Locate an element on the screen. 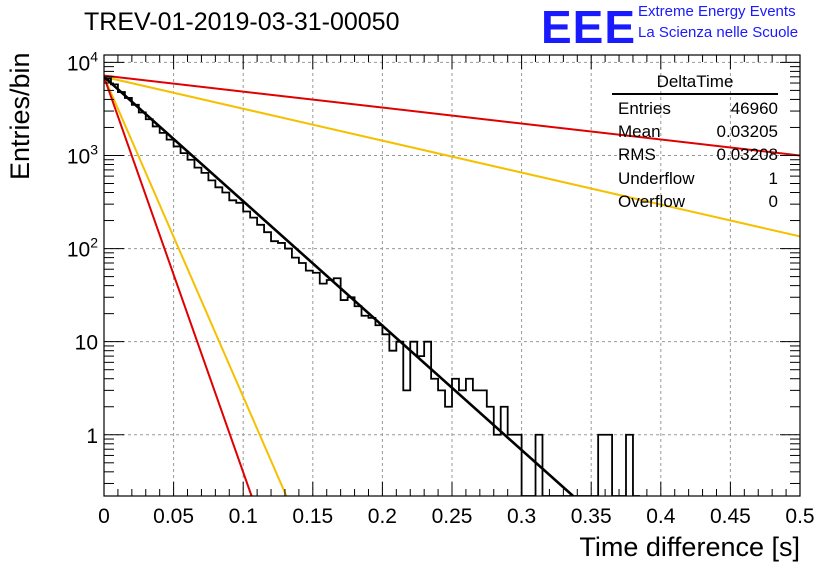 The width and height of the screenshot is (836, 572). stats-row-entries: Entries 46960 is located at coordinates (695, 108).